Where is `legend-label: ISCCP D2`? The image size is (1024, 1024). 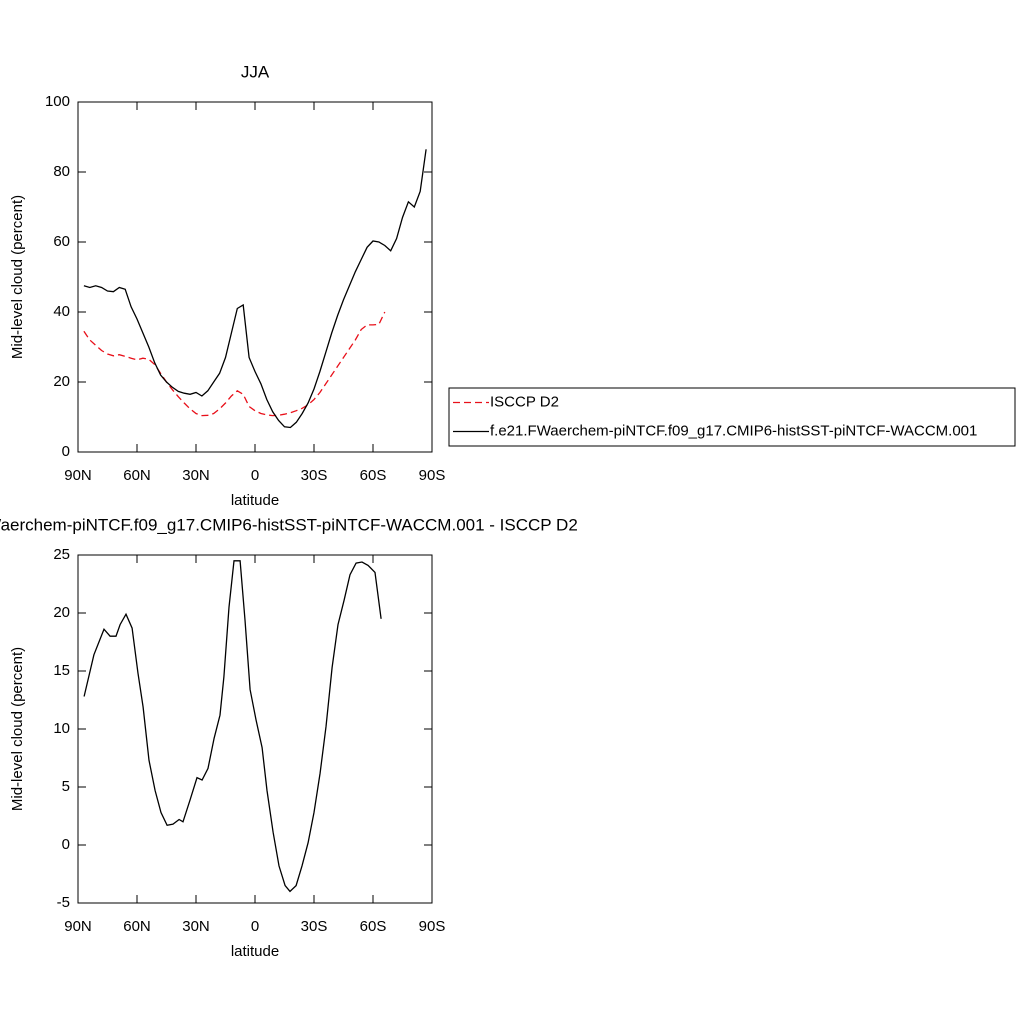 legend-label: ISCCP D2 is located at coordinates (524, 401).